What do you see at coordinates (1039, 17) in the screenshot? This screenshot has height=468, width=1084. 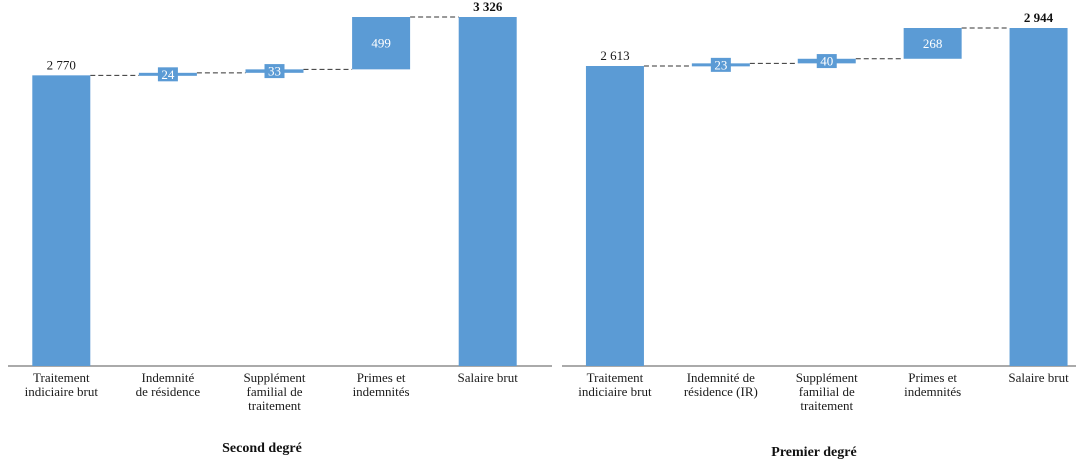 I see `data-label-total: 2 944` at bounding box center [1039, 17].